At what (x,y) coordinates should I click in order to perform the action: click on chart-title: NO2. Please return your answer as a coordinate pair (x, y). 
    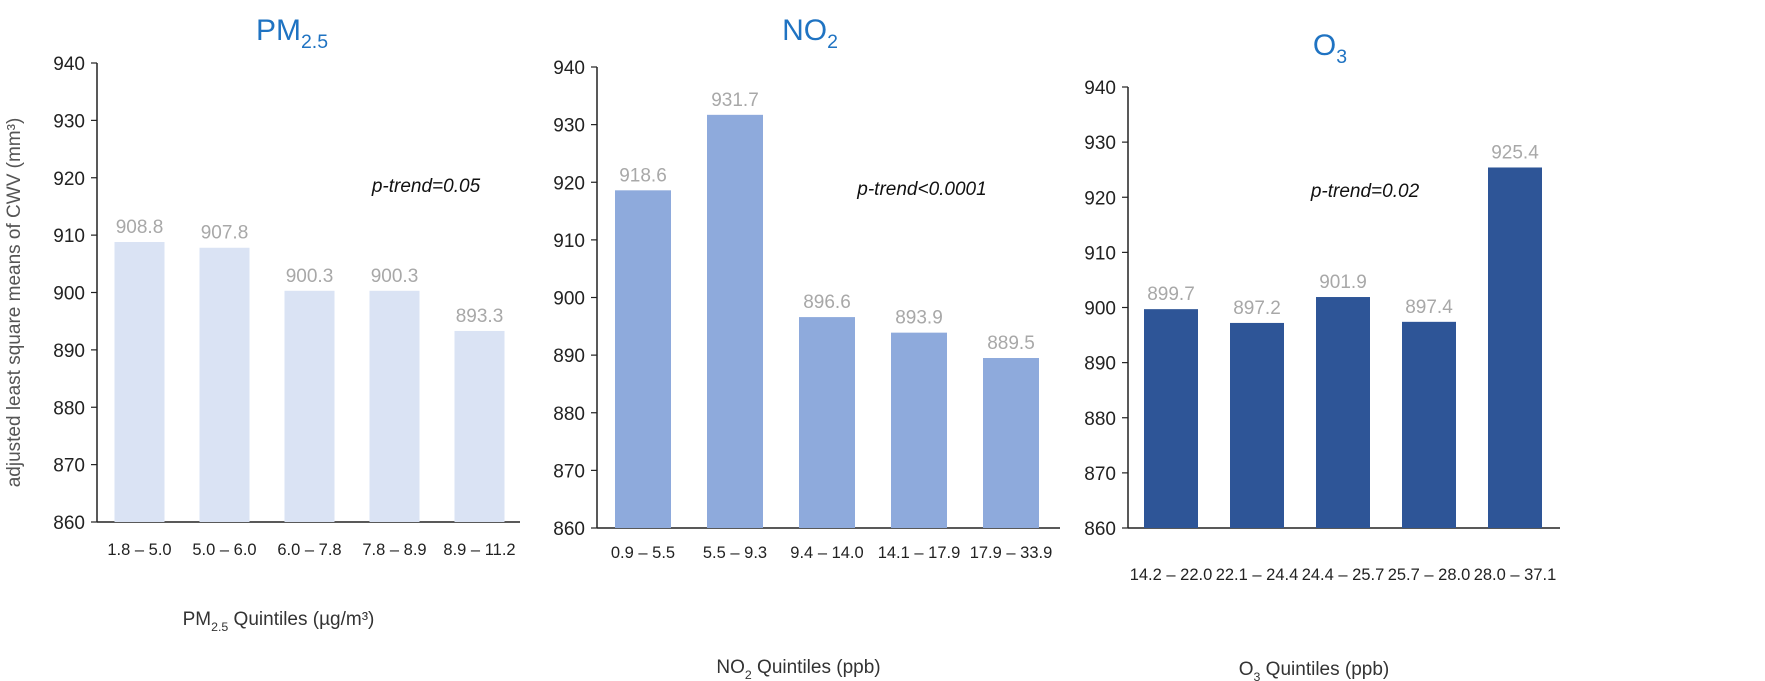
    Looking at the image, I should click on (810, 33).